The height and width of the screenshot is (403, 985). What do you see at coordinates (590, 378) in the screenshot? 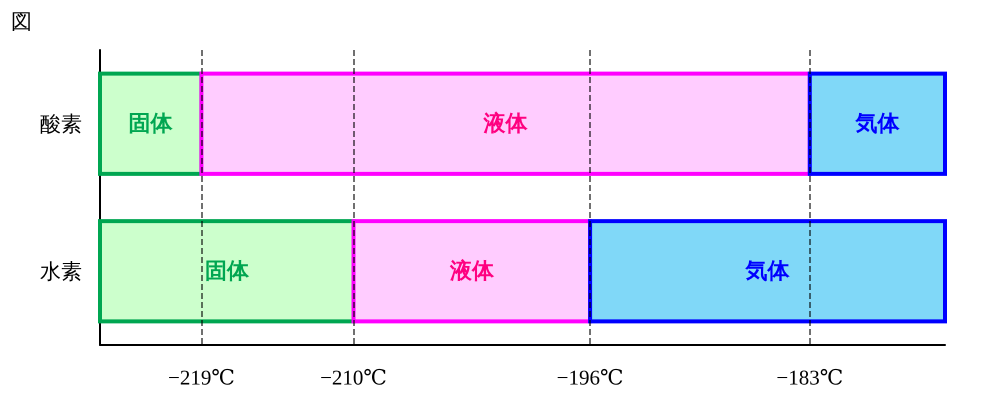
I see `x-tick-label: −196℃` at bounding box center [590, 378].